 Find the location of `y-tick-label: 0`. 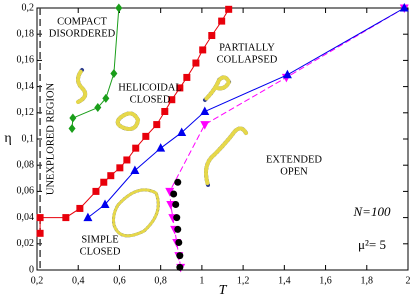

y-tick-label: 0 is located at coordinates (31, 269).